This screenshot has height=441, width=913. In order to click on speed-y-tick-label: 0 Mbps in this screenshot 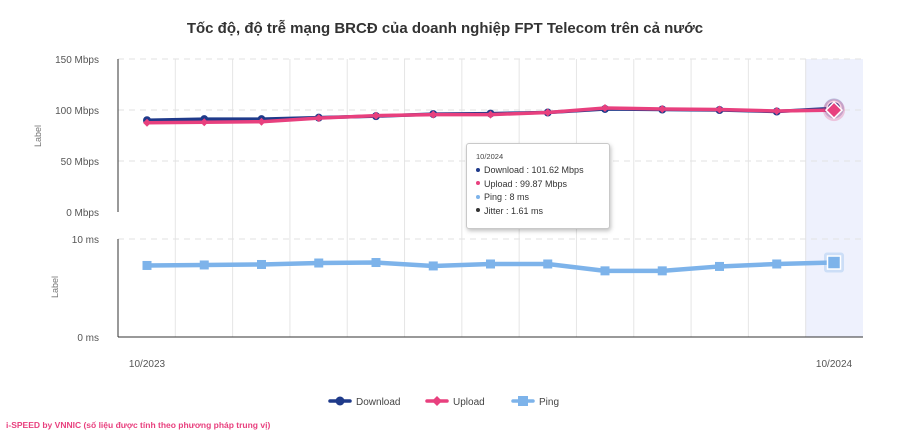, I will do `click(82, 213)`.